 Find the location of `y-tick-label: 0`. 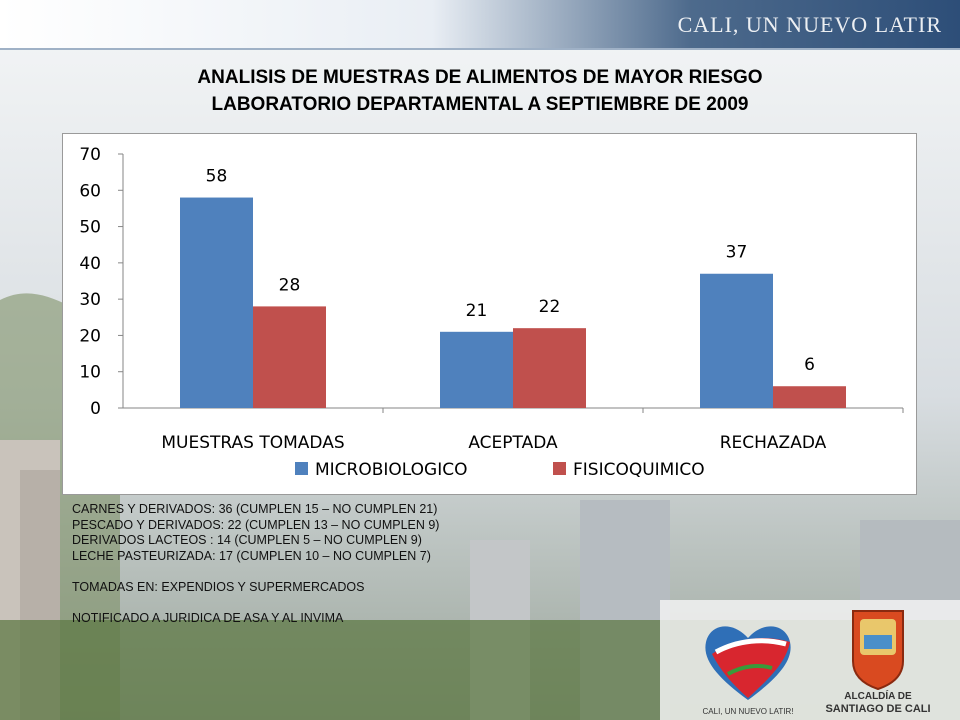

y-tick-label: 0 is located at coordinates (95, 409).